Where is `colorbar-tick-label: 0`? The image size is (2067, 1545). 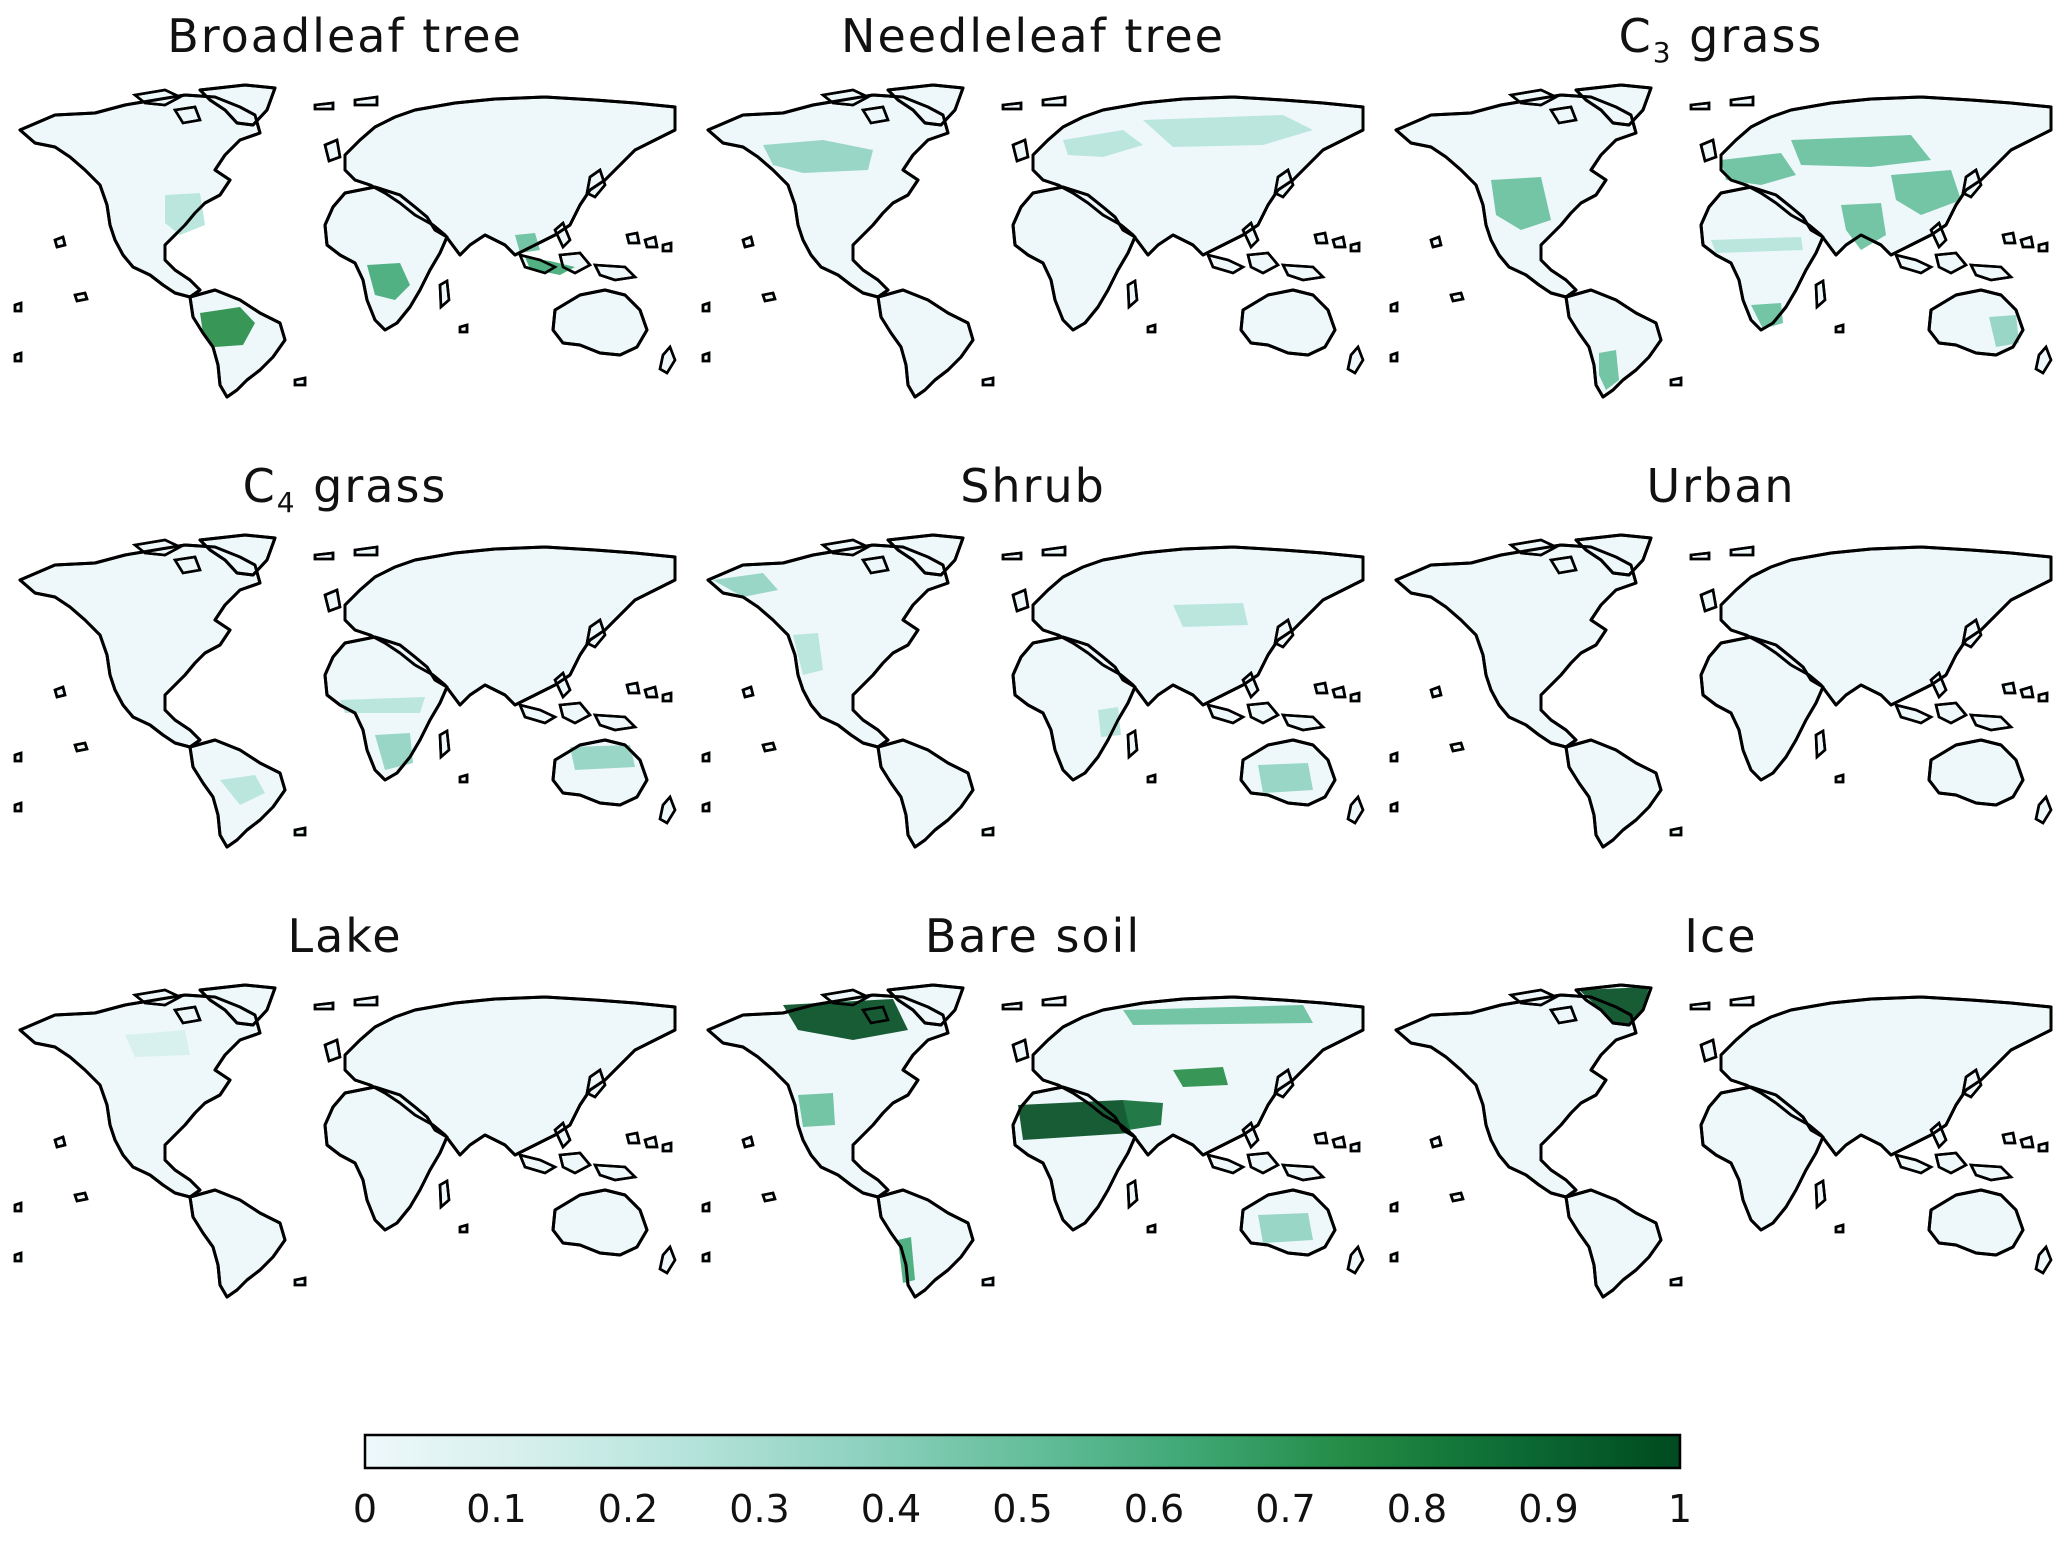
colorbar-tick-label: 0 is located at coordinates (365, 1509).